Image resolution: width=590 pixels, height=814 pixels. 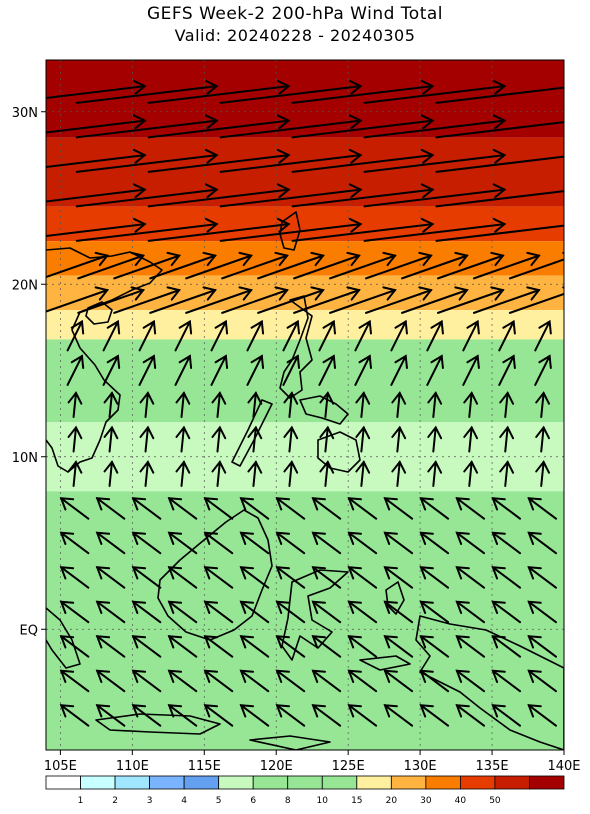 What do you see at coordinates (563, 766) in the screenshot?
I see `lon-tick-label: 140E` at bounding box center [563, 766].